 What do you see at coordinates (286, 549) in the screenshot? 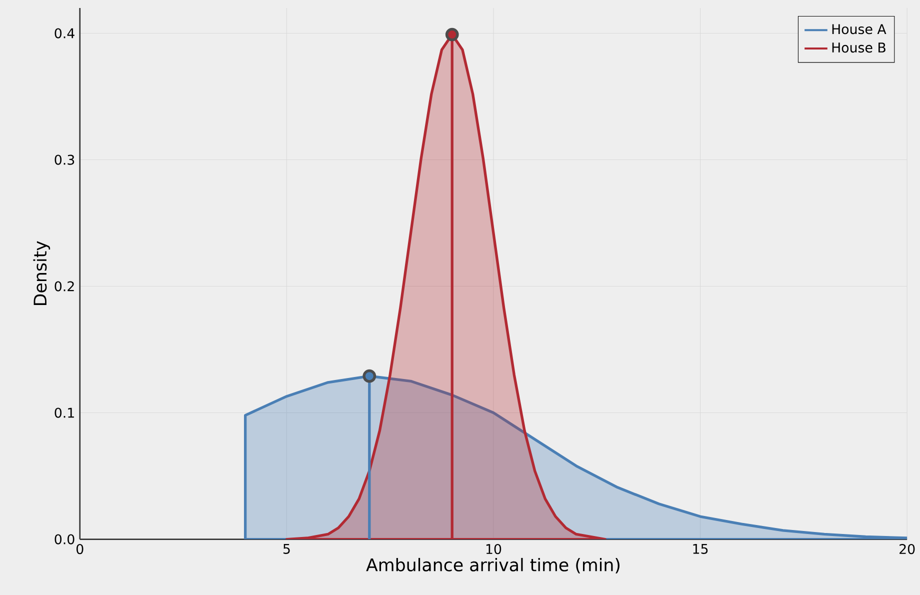
I see `x-tick-label: 5` at bounding box center [286, 549].